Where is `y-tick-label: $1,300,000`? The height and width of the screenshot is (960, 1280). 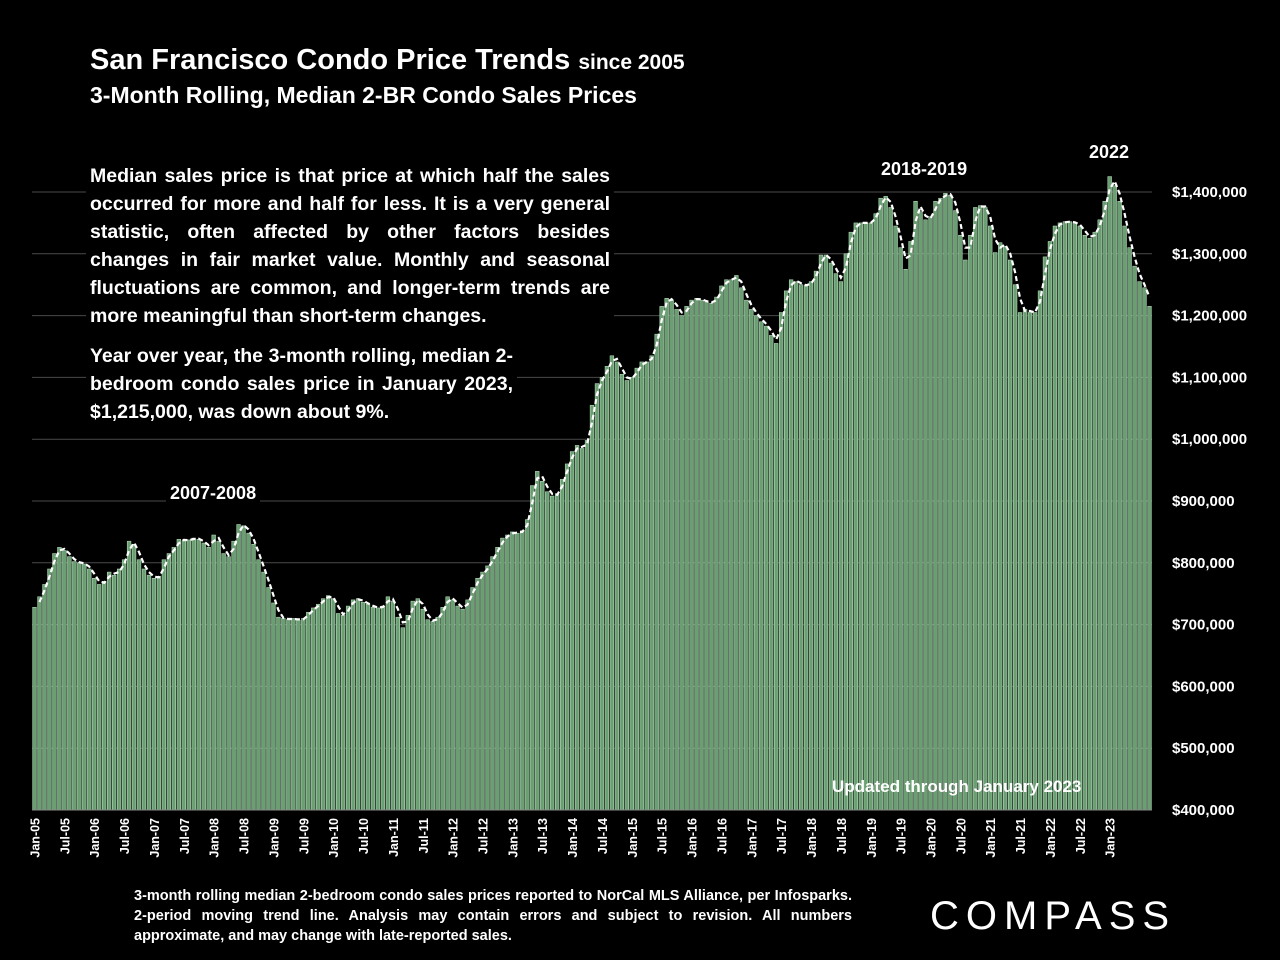
y-tick-label: $1,300,000 is located at coordinates (1209, 254).